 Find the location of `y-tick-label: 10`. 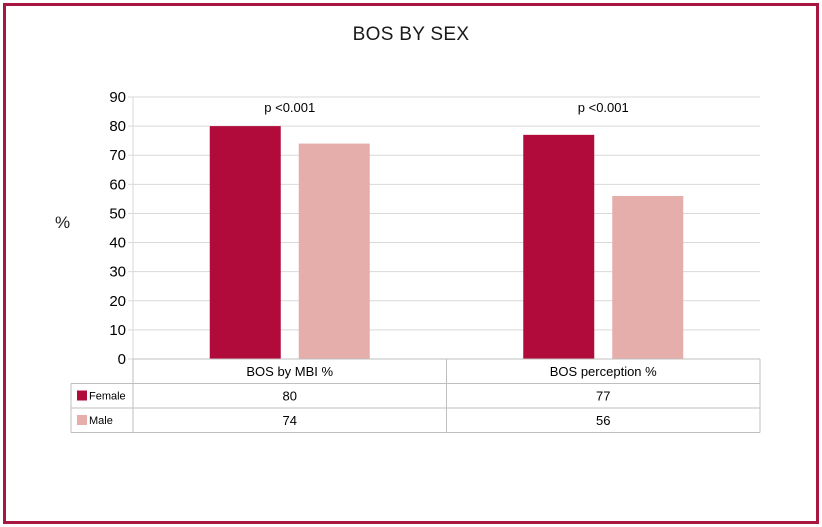

y-tick-label: 10 is located at coordinates (117, 330).